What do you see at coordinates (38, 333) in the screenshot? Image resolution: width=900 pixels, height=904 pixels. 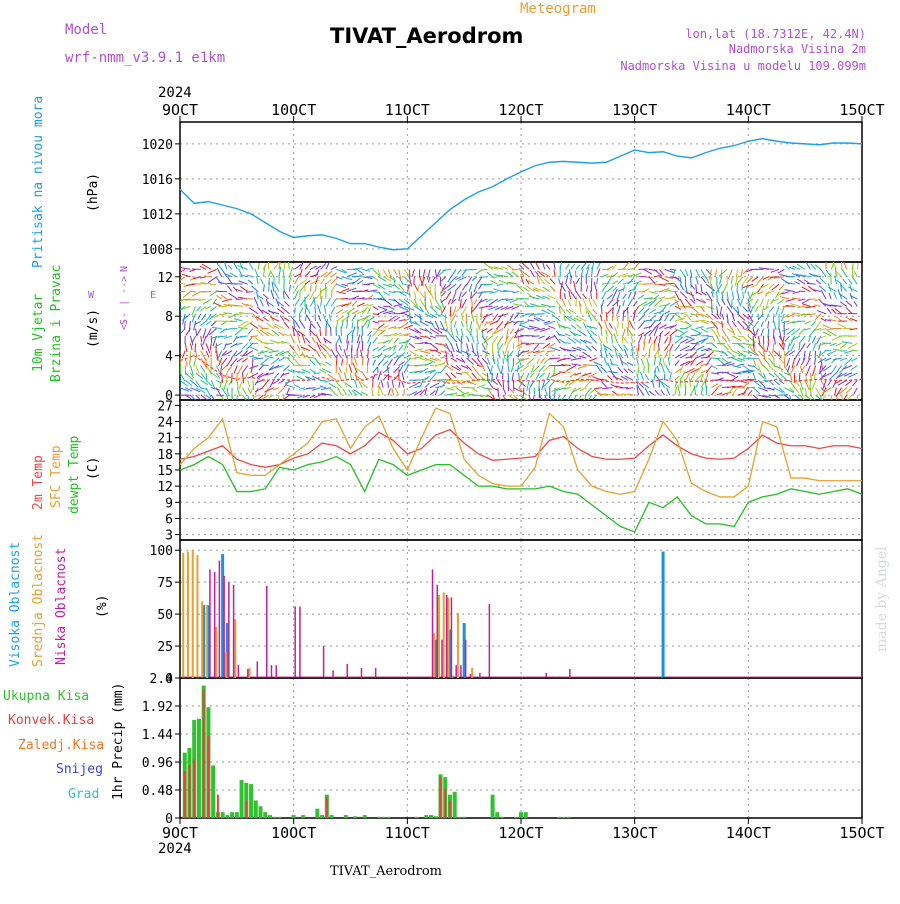 I see `wind-title-1: 10m Vjetar` at bounding box center [38, 333].